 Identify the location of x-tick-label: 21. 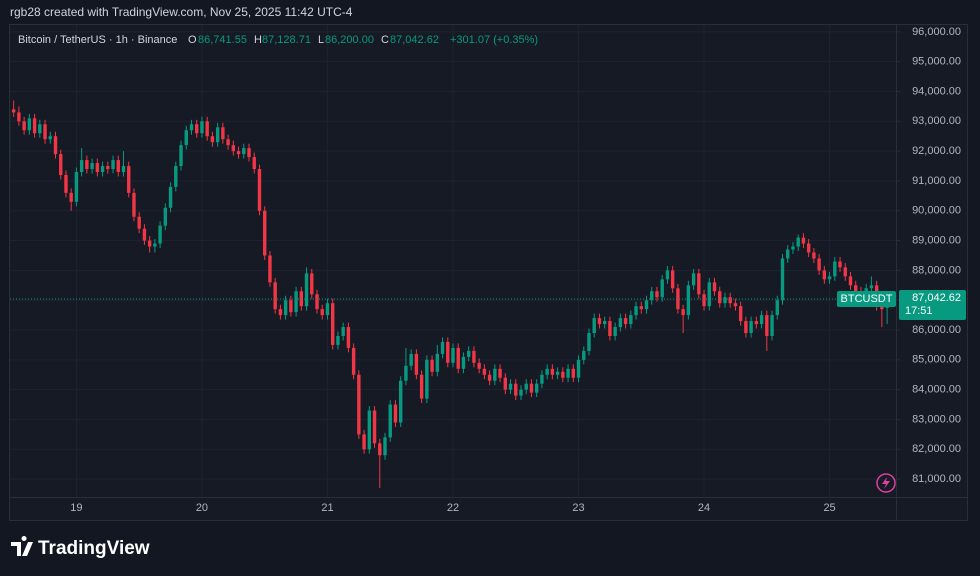
(327, 508).